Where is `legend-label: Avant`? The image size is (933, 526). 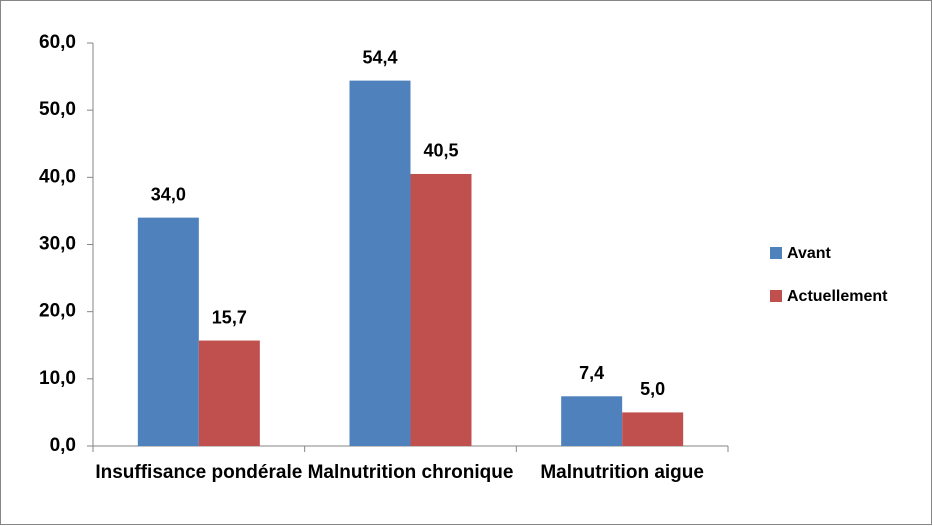
legend-label: Avant is located at coordinates (809, 253).